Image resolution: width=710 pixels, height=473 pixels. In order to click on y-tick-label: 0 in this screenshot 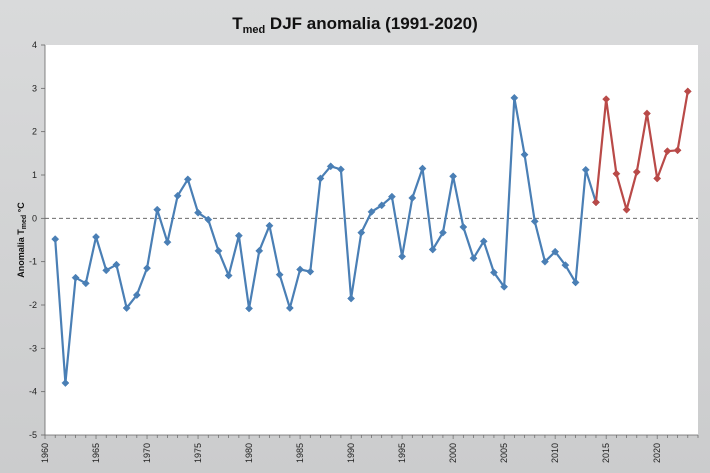, I will do `click(34, 218)`.